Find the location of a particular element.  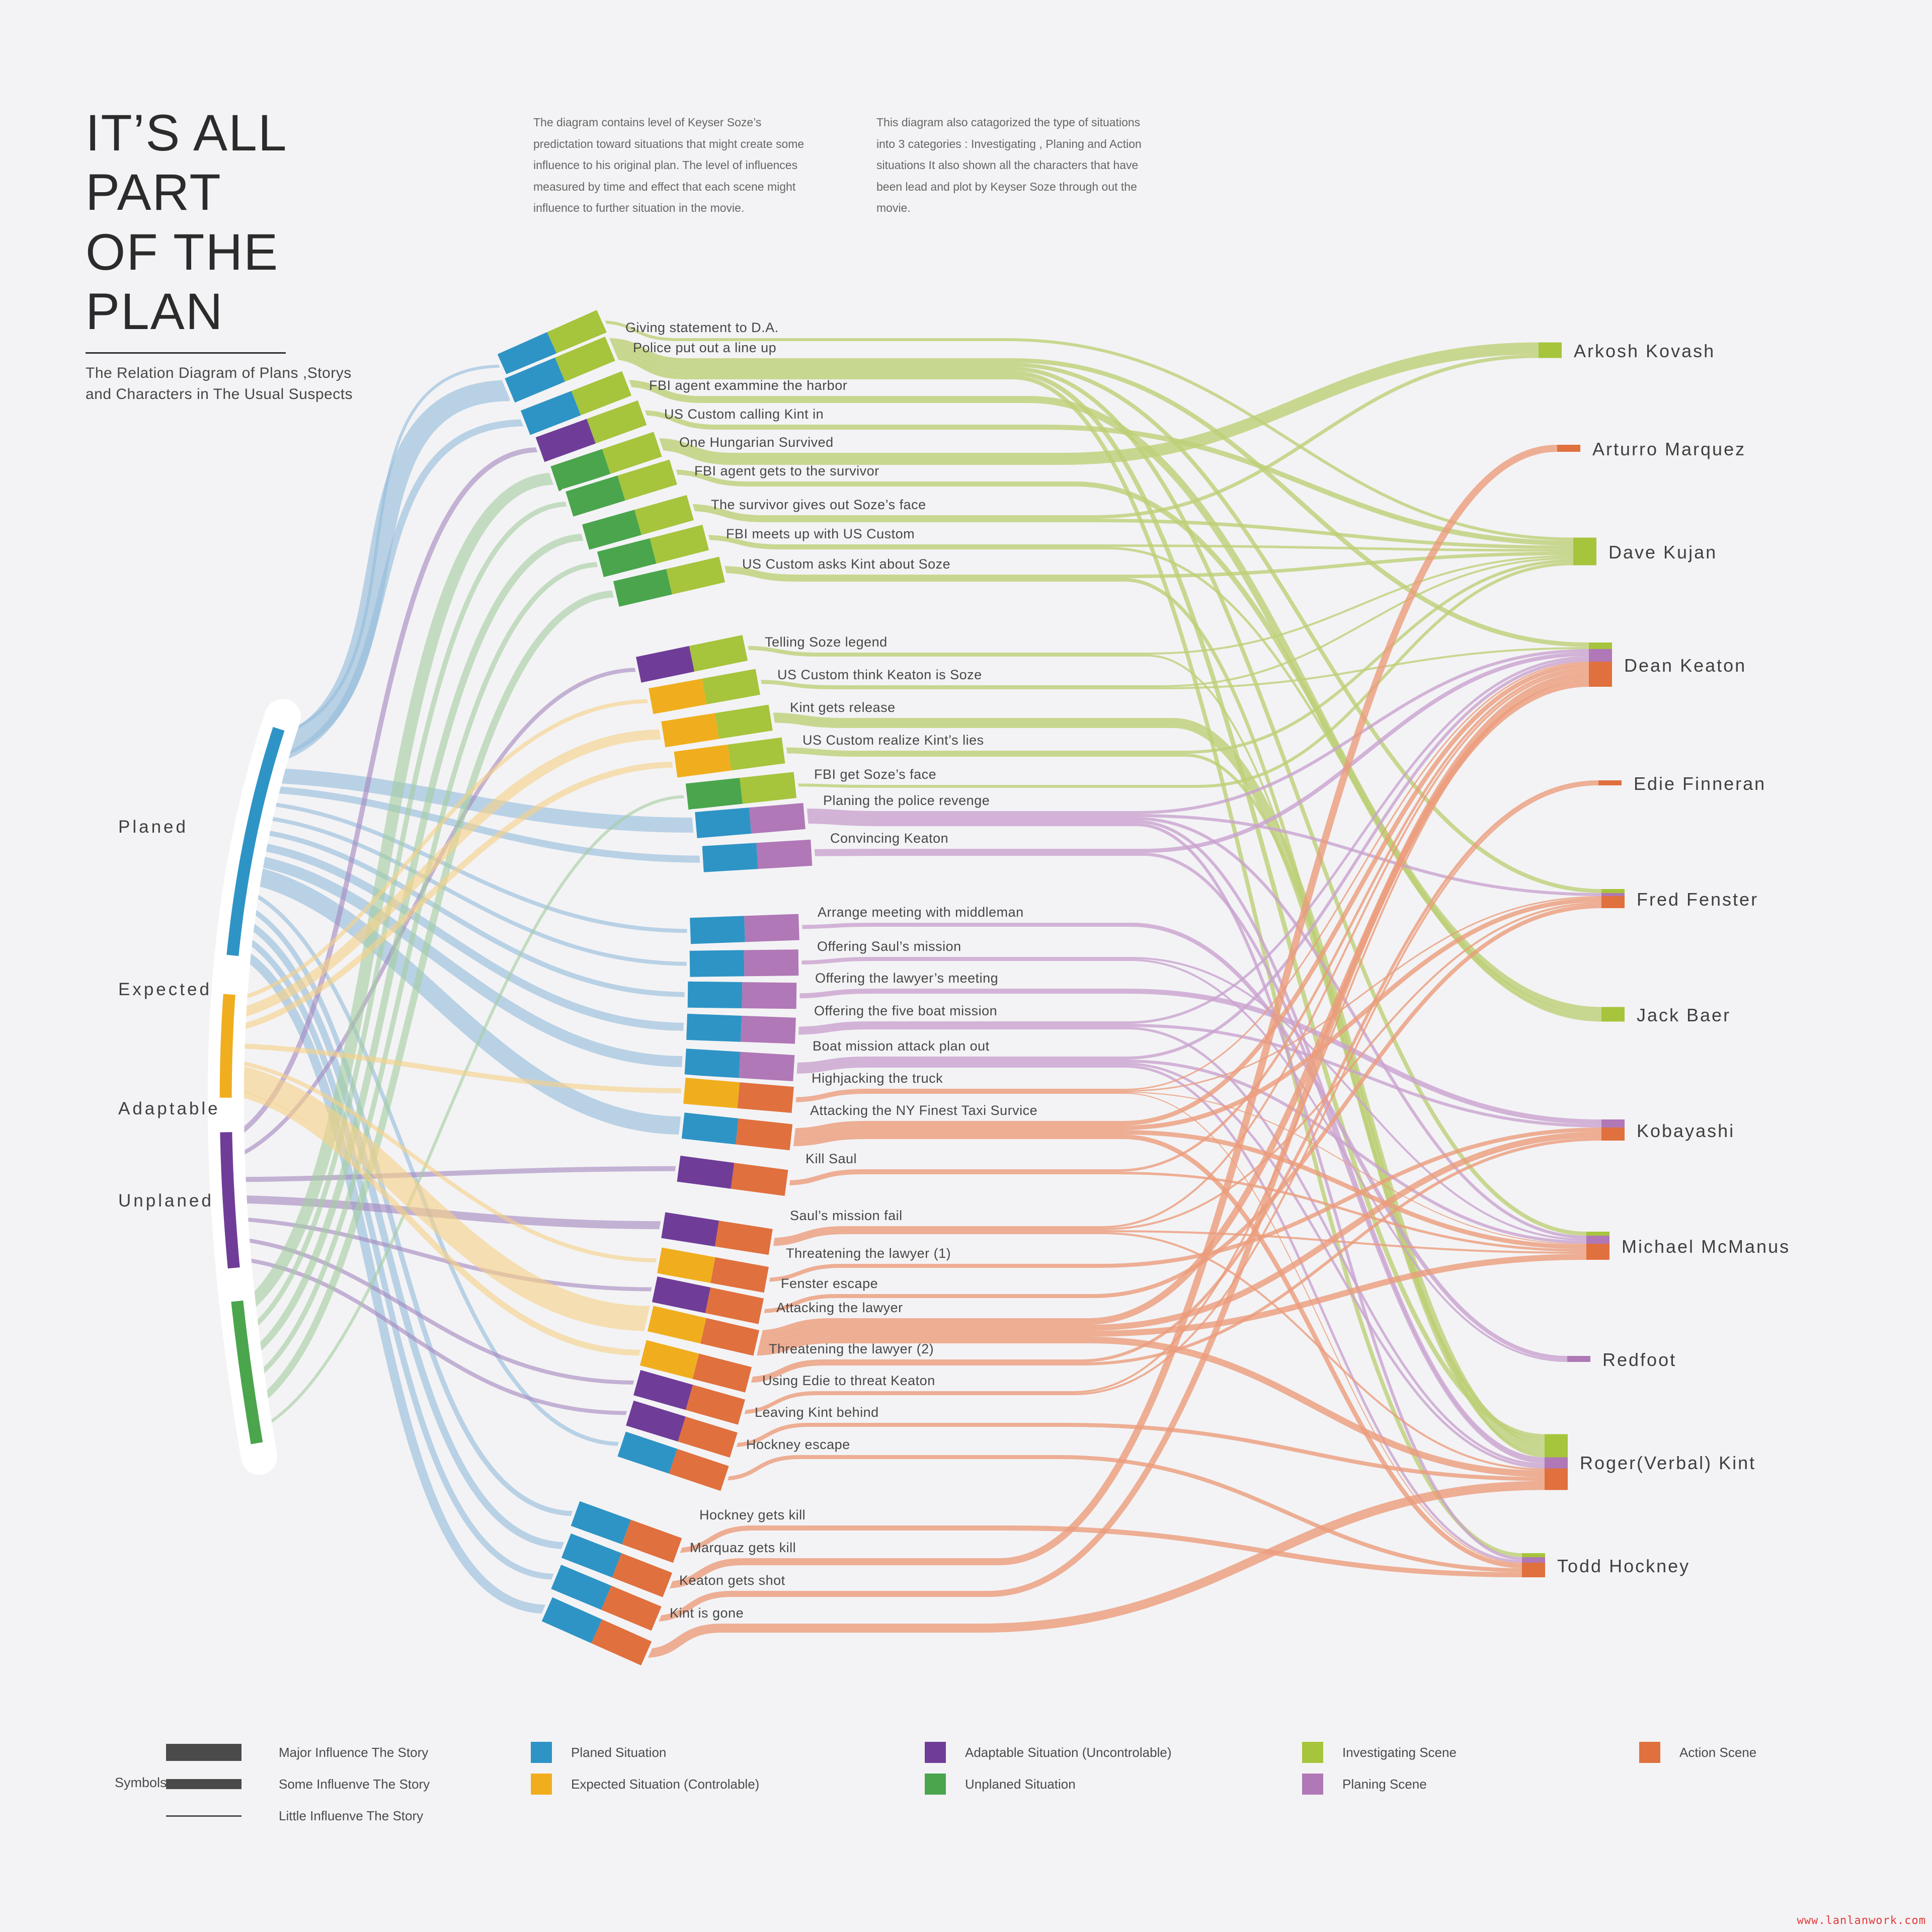

character-node: Dave Kujan is located at coordinates (1644, 551).